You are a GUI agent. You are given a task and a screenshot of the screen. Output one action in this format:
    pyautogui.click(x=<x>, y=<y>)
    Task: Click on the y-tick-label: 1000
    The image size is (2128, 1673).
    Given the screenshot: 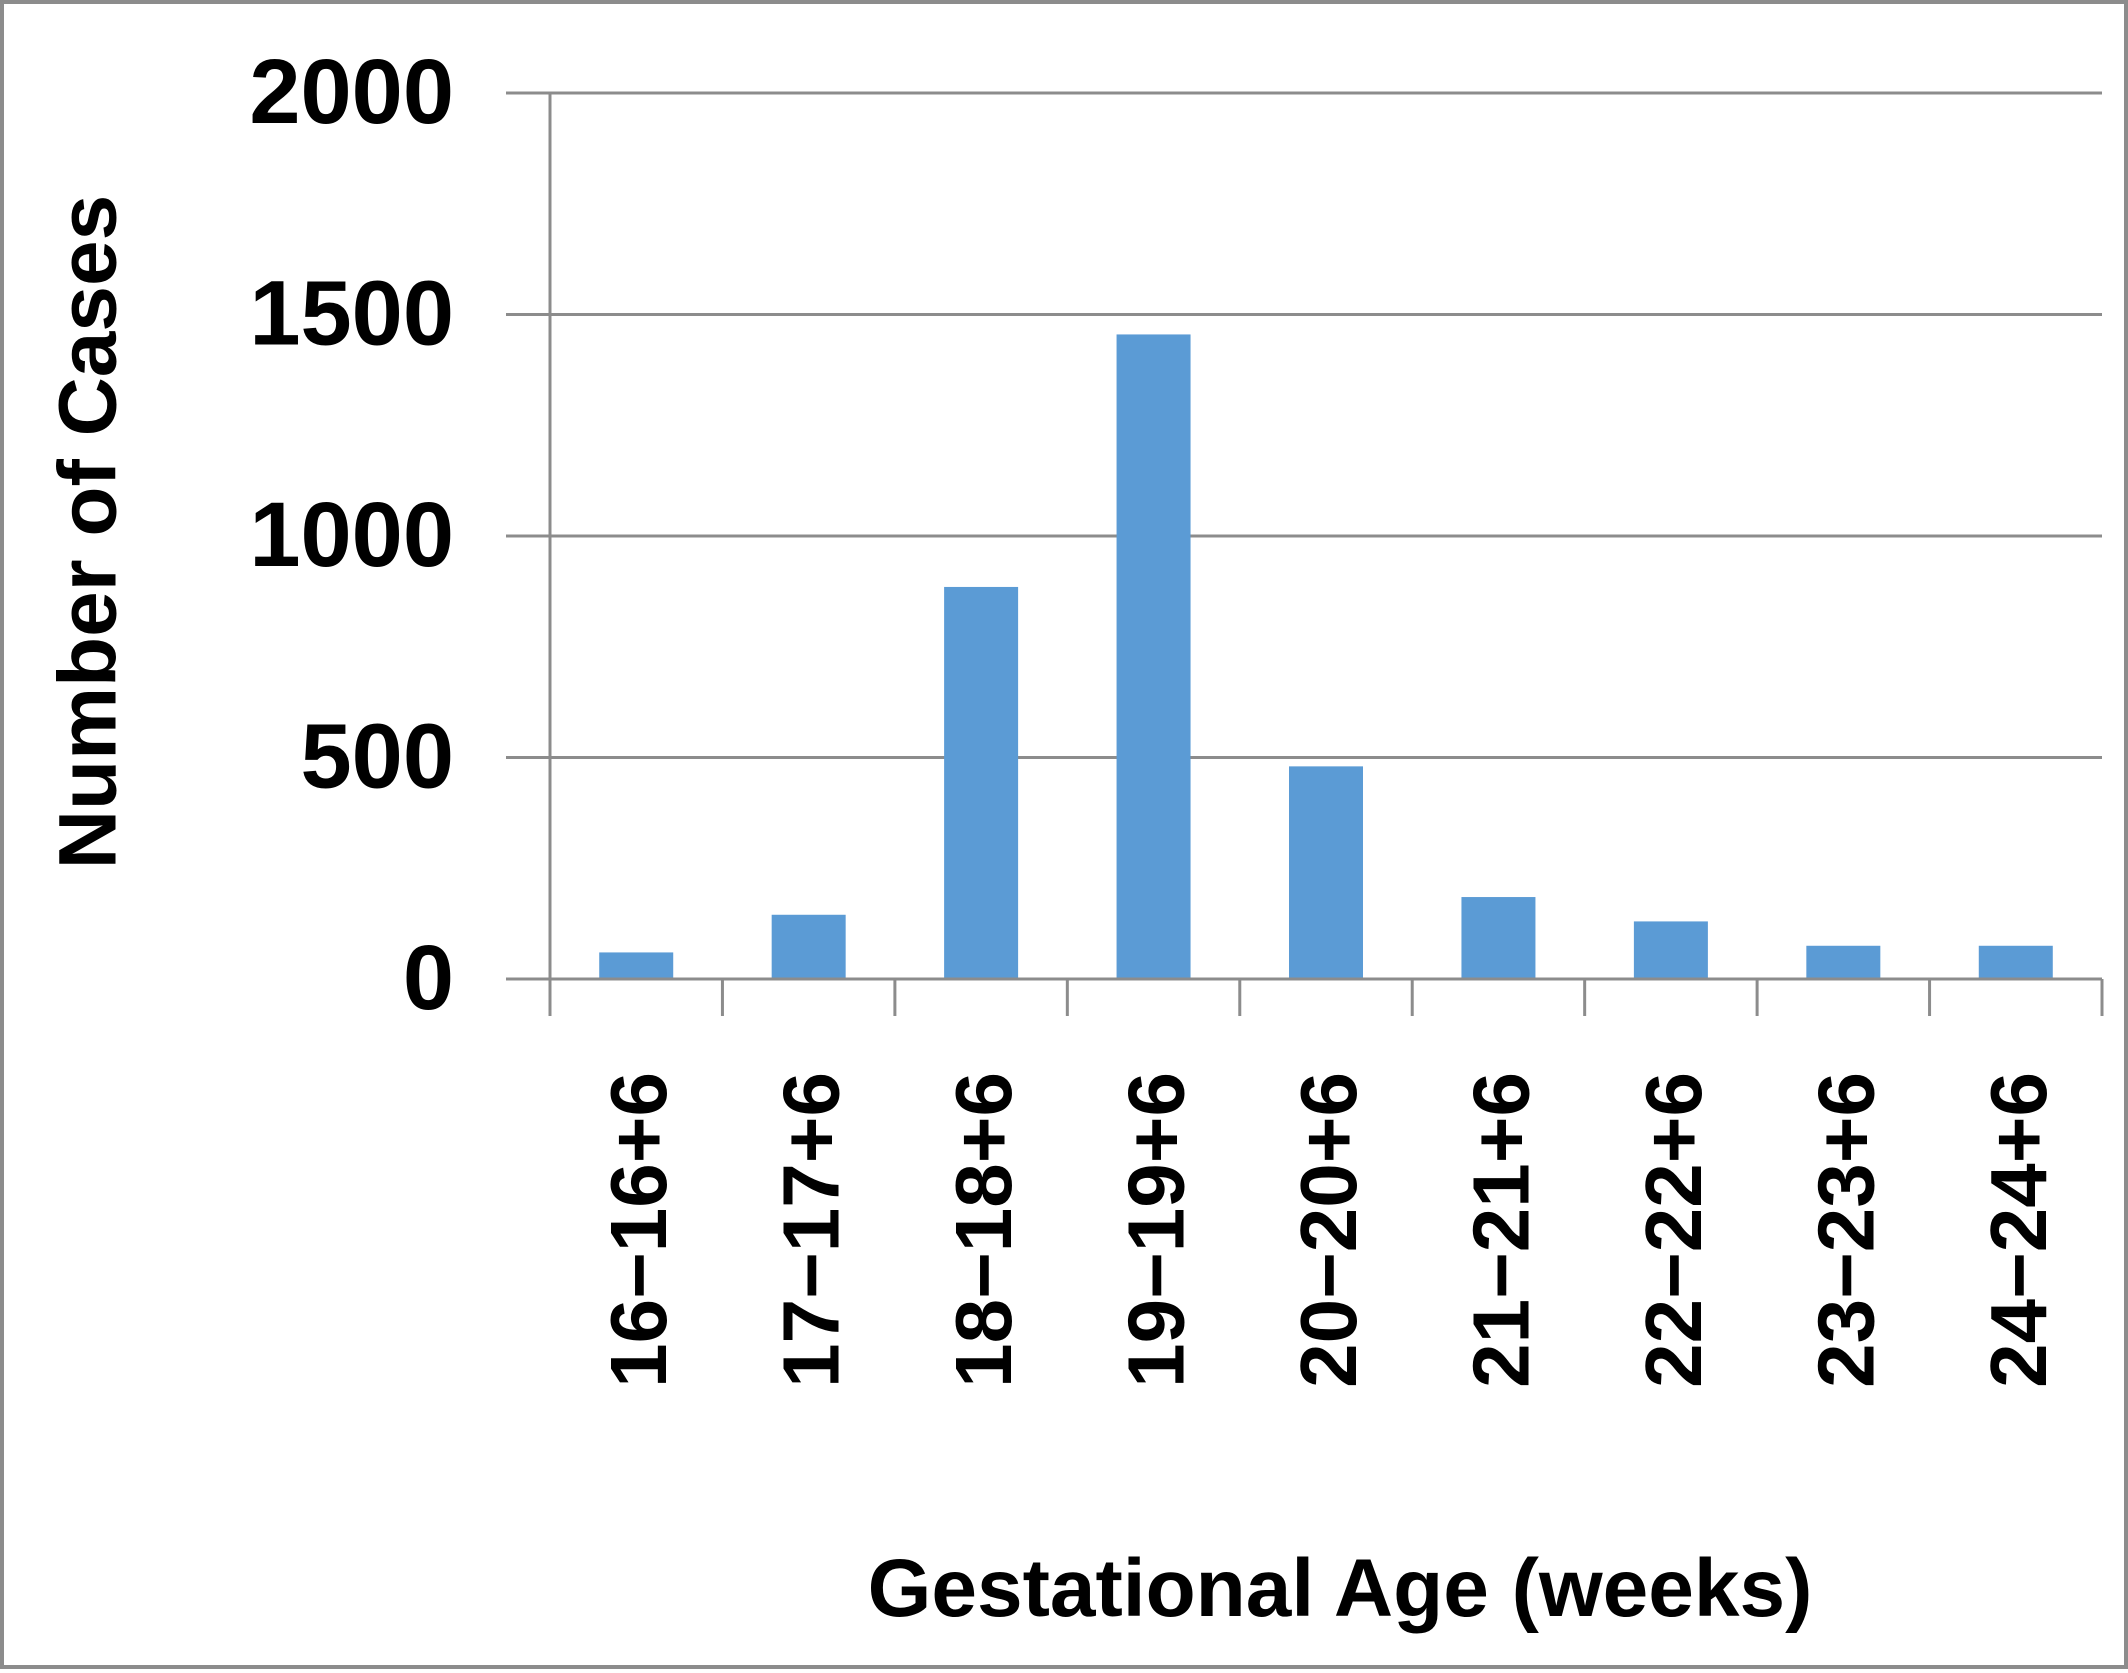 What is the action you would take?
    pyautogui.click(x=351, y=535)
    